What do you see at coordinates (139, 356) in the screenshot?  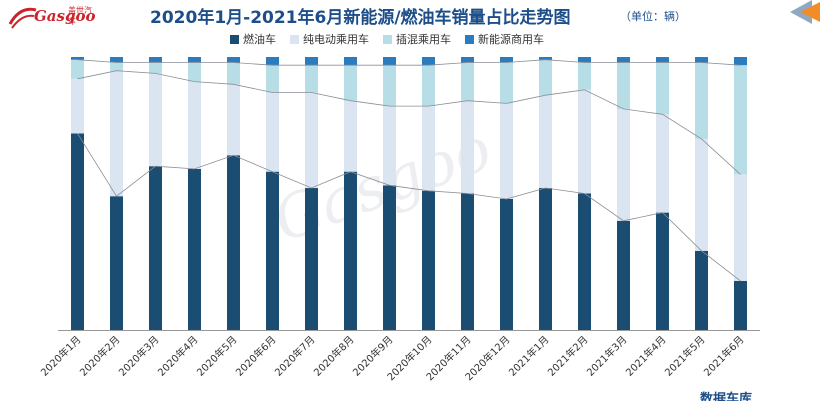 I see `x-tick-label-2: 2020年3月` at bounding box center [139, 356].